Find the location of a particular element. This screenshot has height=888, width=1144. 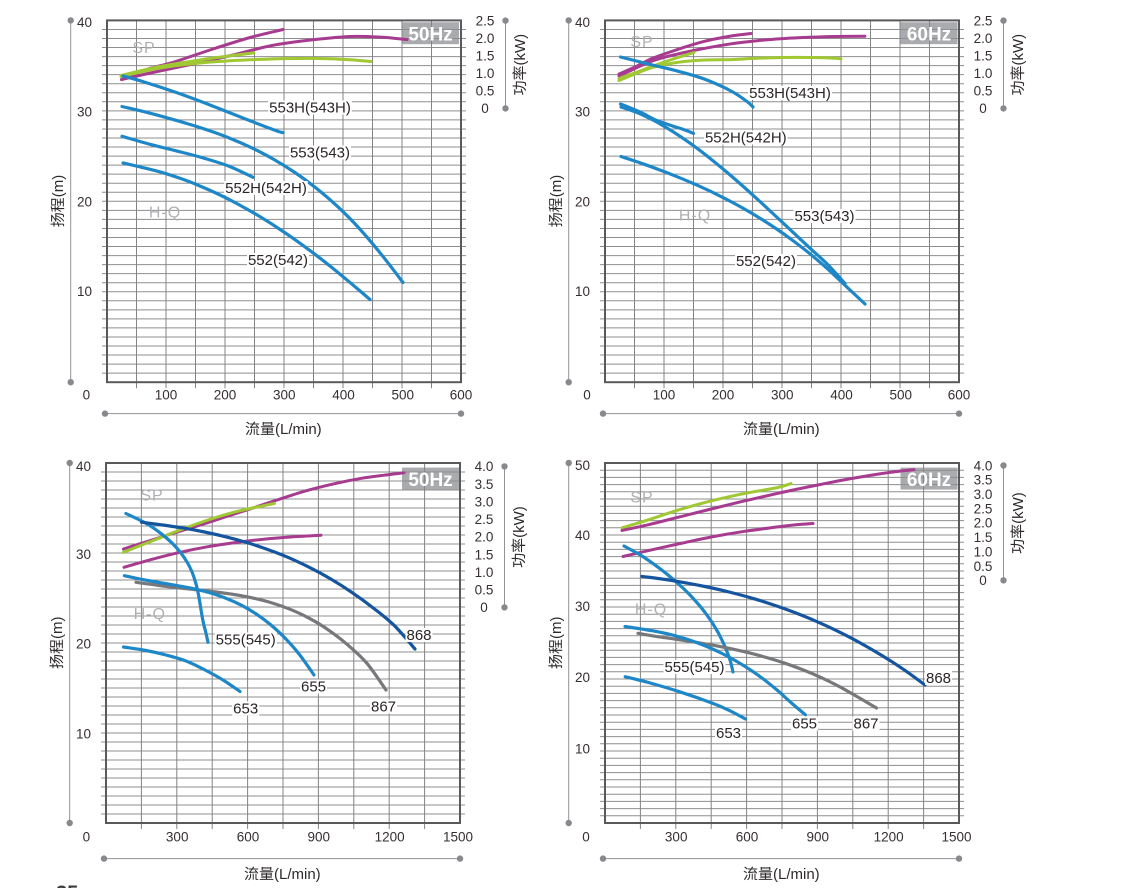

svg-text: 50 is located at coordinates (582, 465).